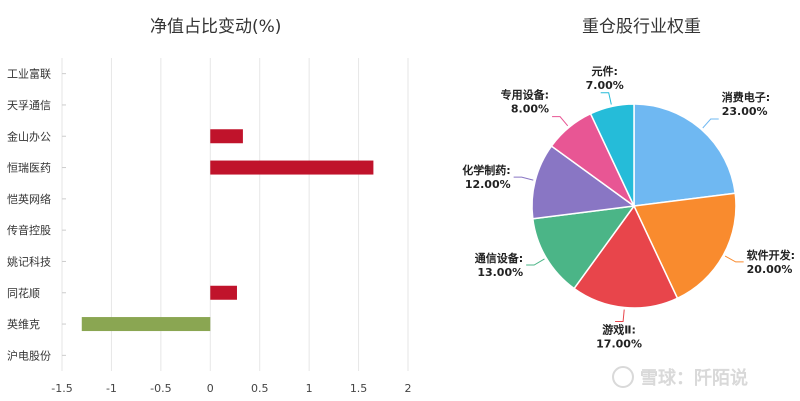 This screenshot has height=401, width=800. I want to click on category-label: 恺英网络, so click(29, 199).